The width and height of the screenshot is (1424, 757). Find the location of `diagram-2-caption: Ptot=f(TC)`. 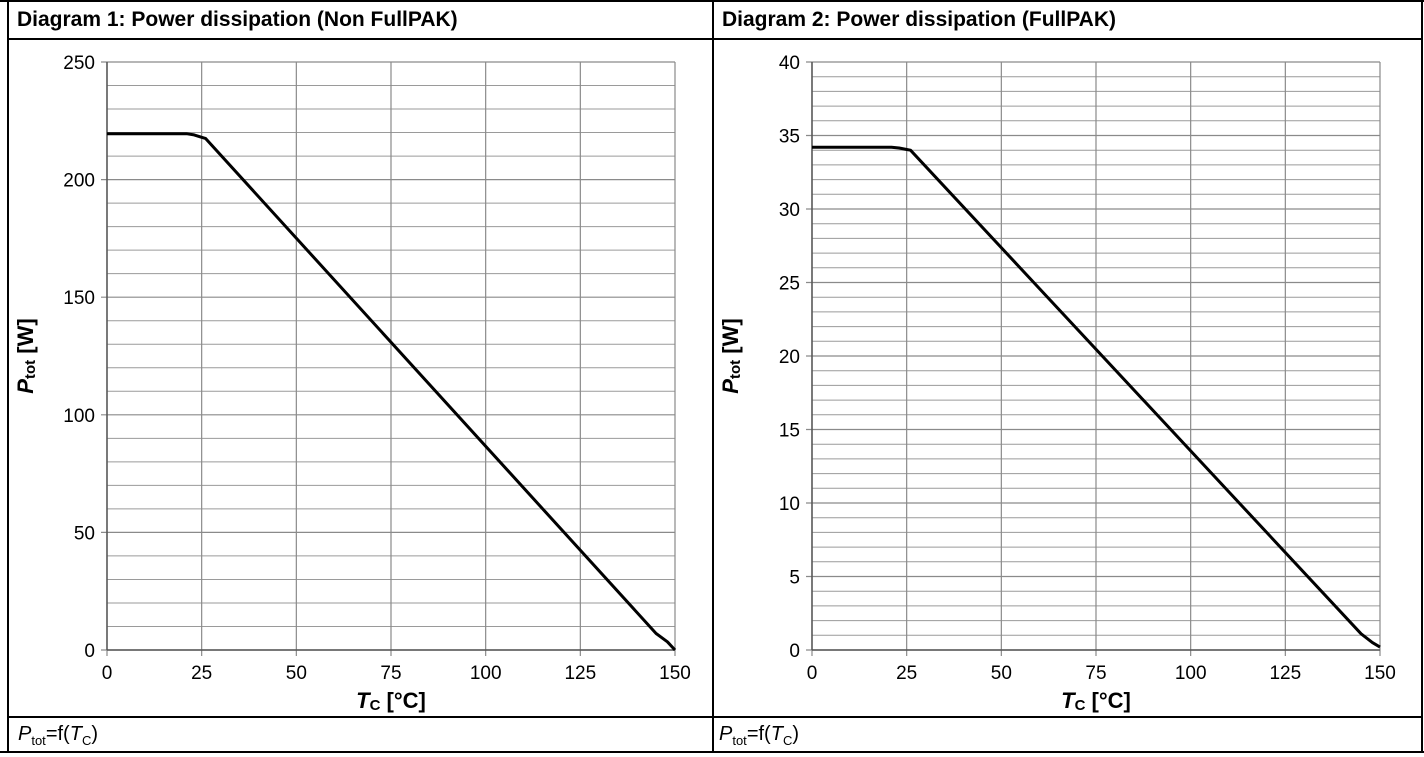

diagram-2-caption: Ptot=f(TC) is located at coordinates (1067, 734).